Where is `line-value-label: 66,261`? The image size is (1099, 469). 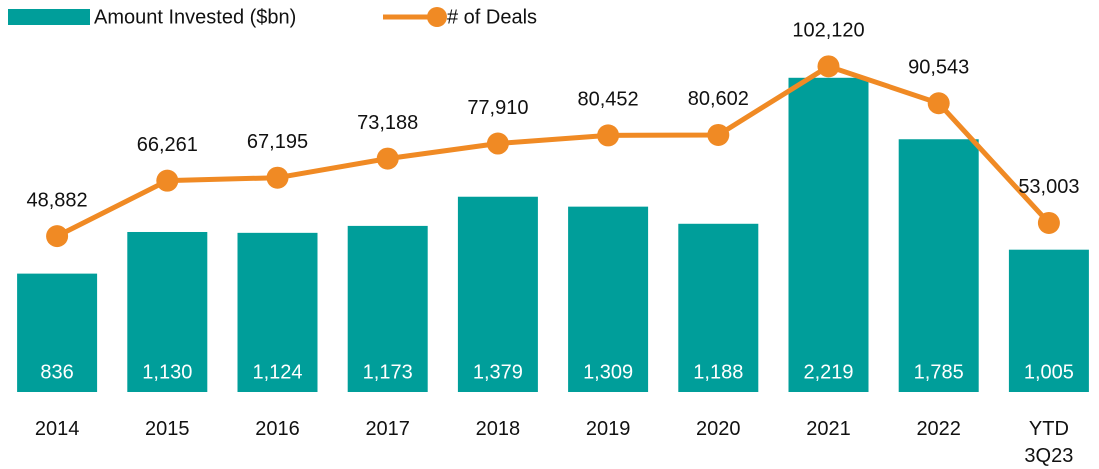 line-value-label: 66,261 is located at coordinates (167, 145).